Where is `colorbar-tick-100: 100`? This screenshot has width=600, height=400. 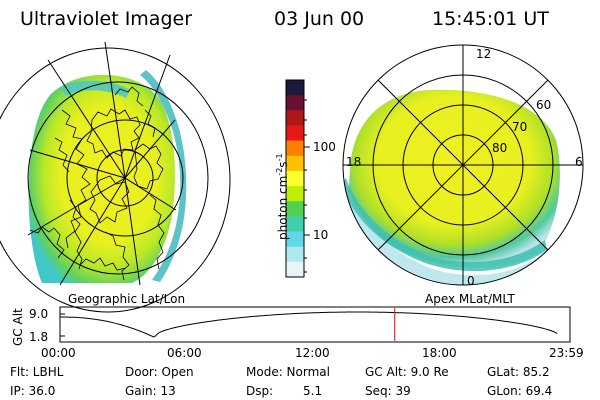 colorbar-tick-100: 100 is located at coordinates (324, 147).